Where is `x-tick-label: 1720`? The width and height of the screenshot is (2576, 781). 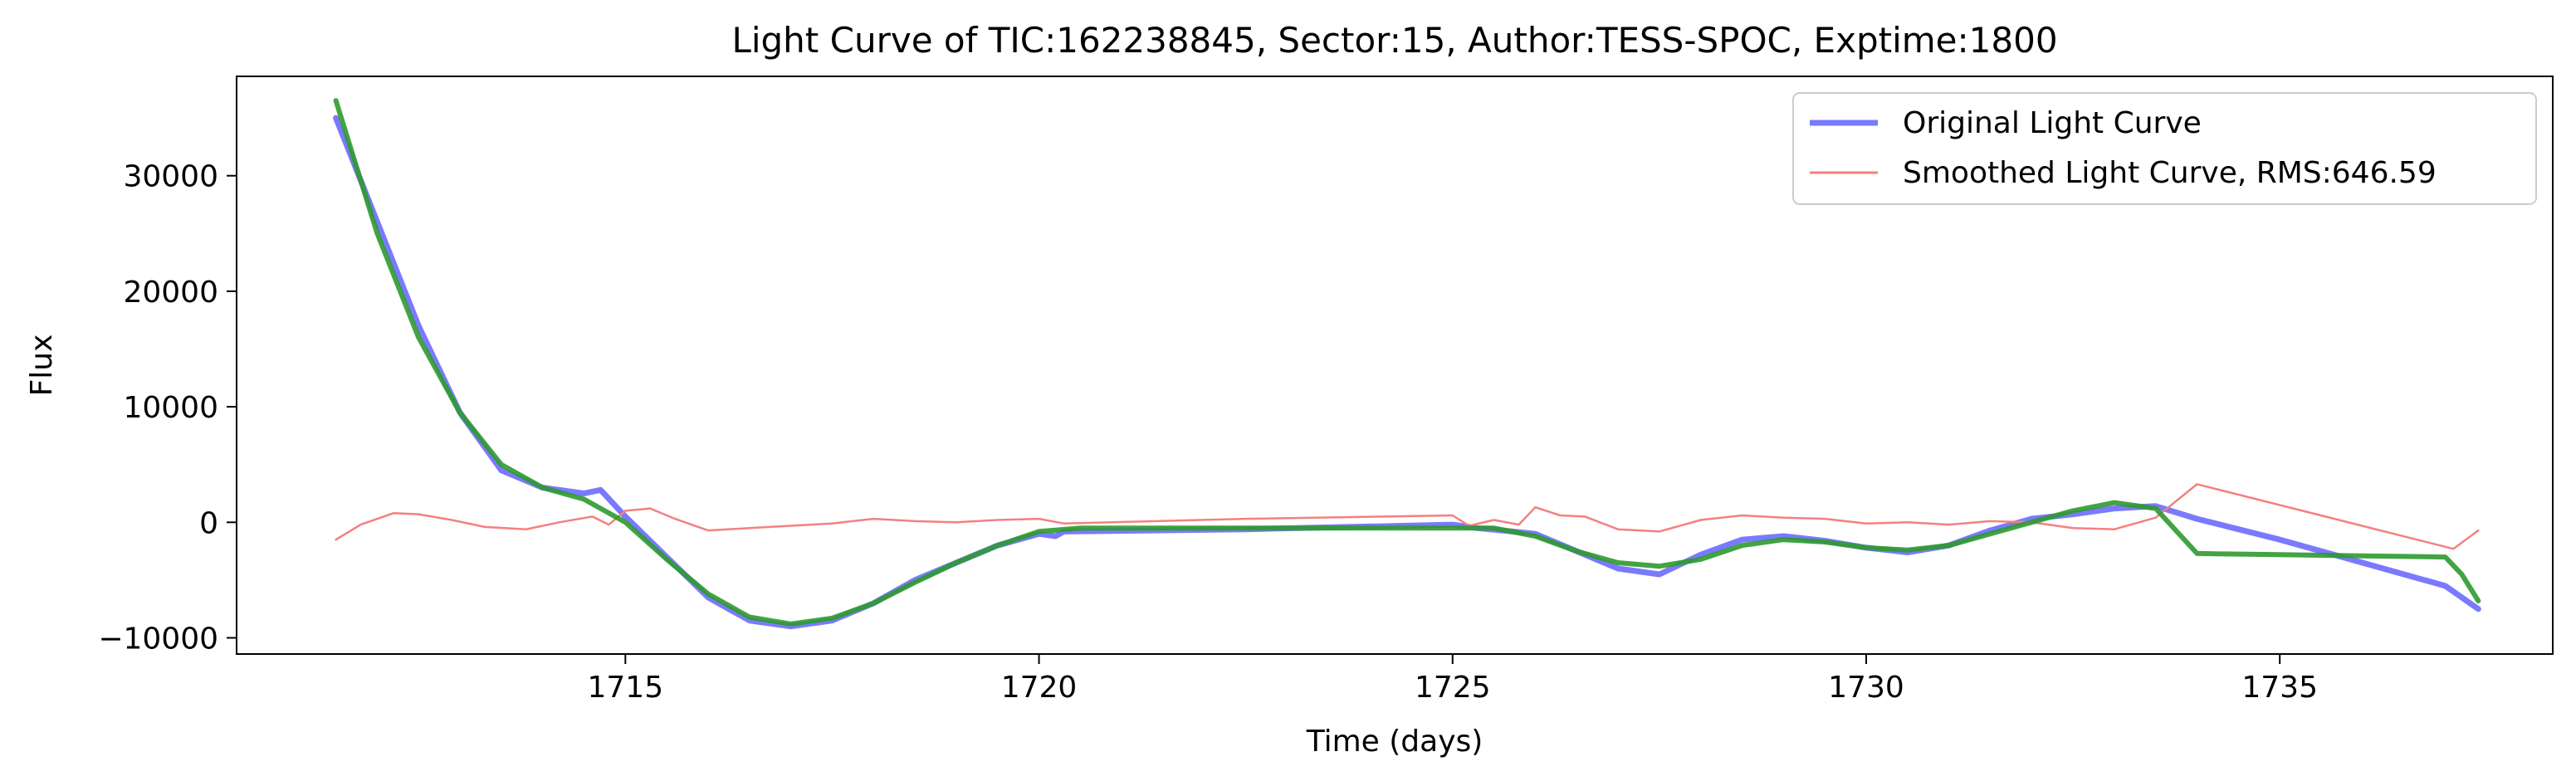
x-tick-label: 1720 is located at coordinates (1039, 688).